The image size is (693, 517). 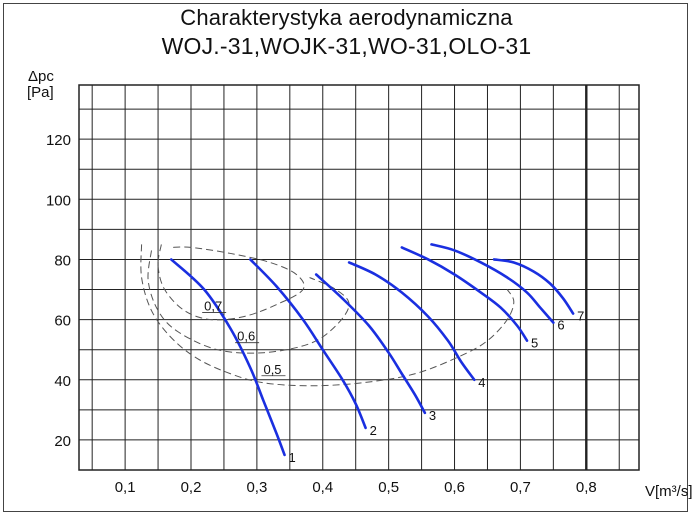 What do you see at coordinates (586, 487) in the screenshot?
I see `x-tick-label: 0,8` at bounding box center [586, 487].